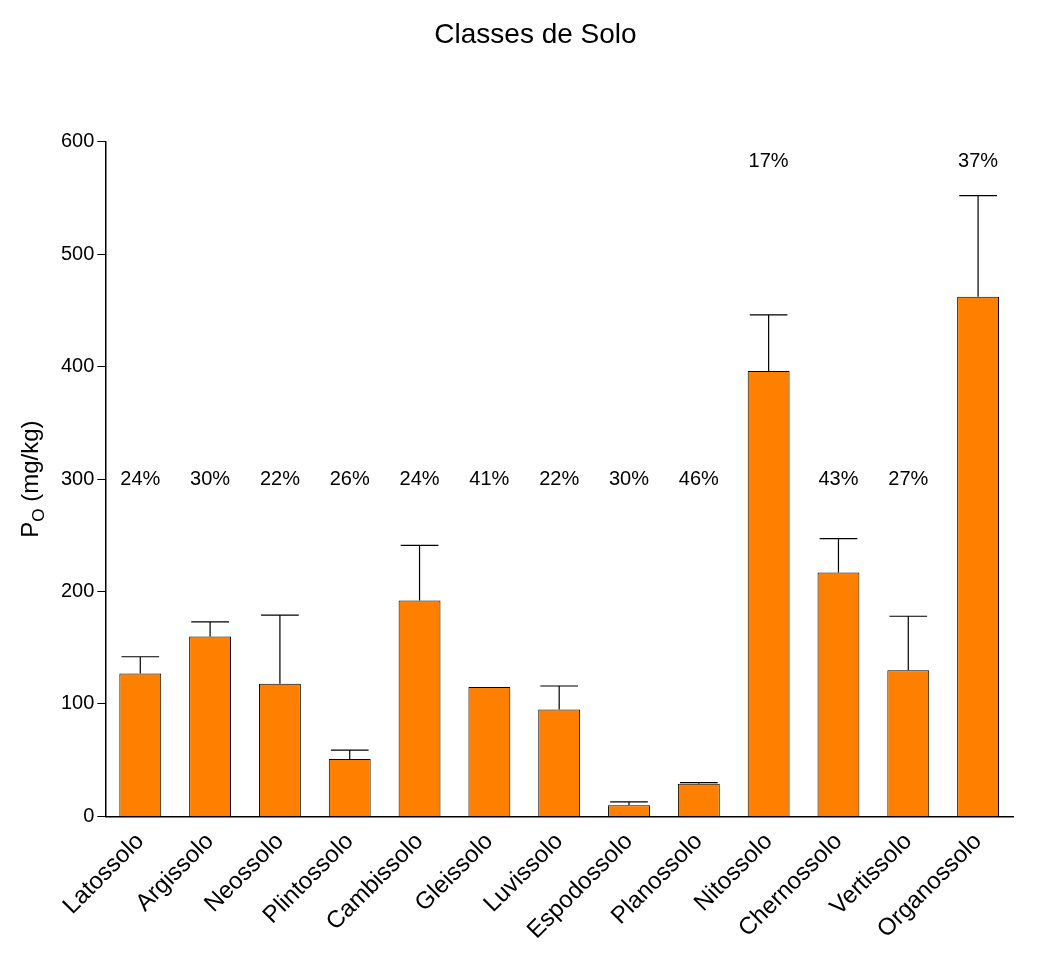  I want to click on annotation: 43%, so click(838, 477).